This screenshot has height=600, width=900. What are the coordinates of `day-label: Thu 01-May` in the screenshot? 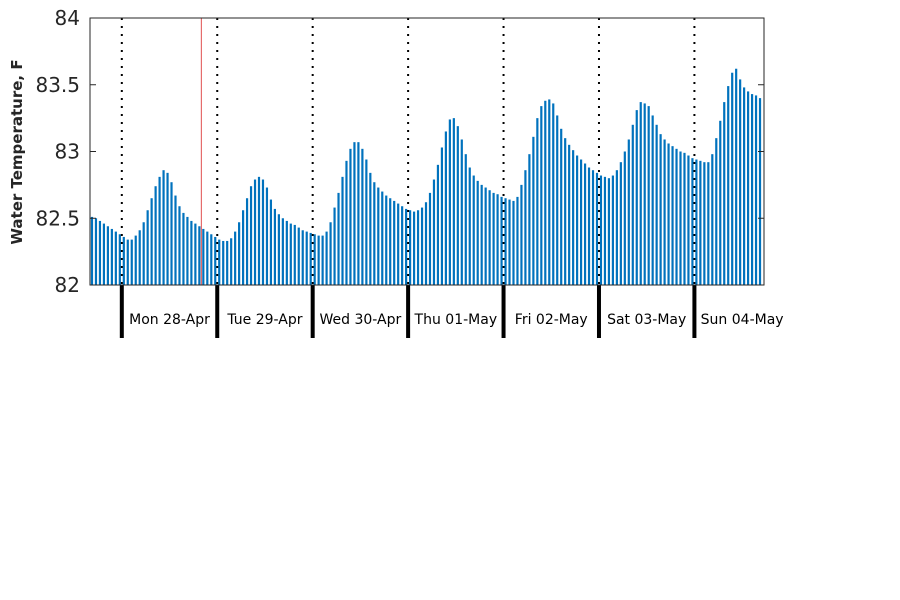 It's located at (456, 320).